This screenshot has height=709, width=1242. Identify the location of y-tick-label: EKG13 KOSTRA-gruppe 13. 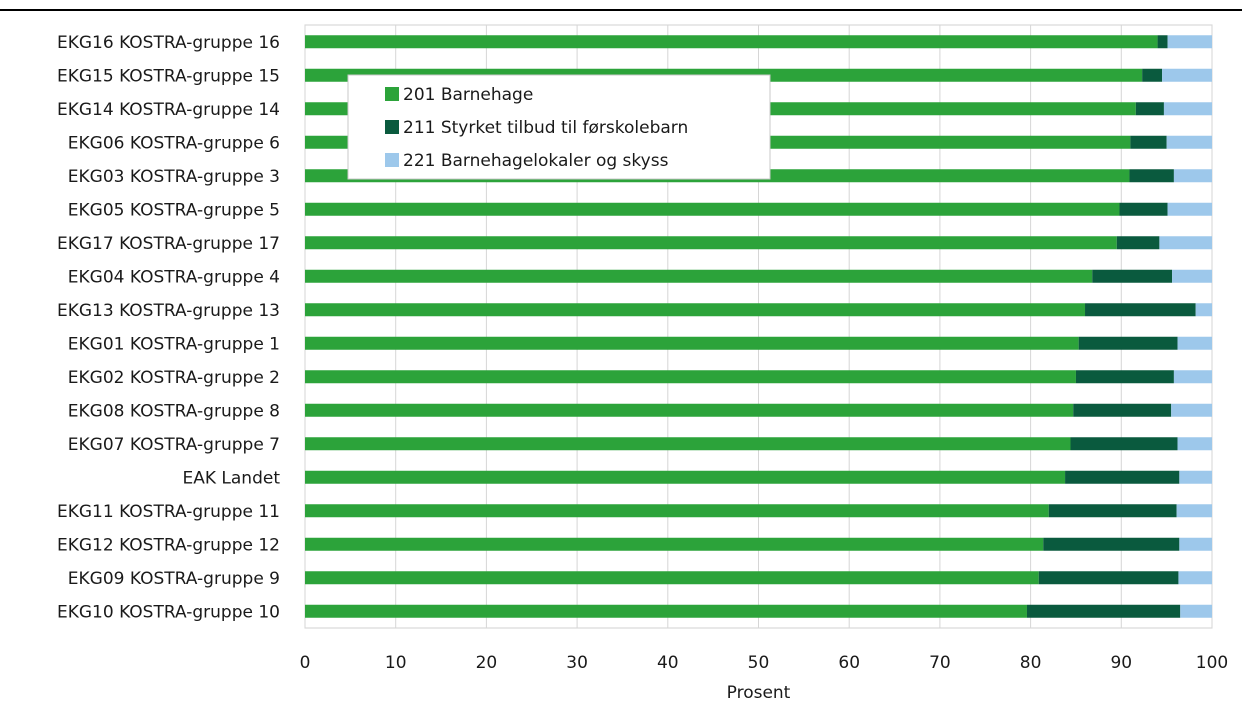
(168, 311).